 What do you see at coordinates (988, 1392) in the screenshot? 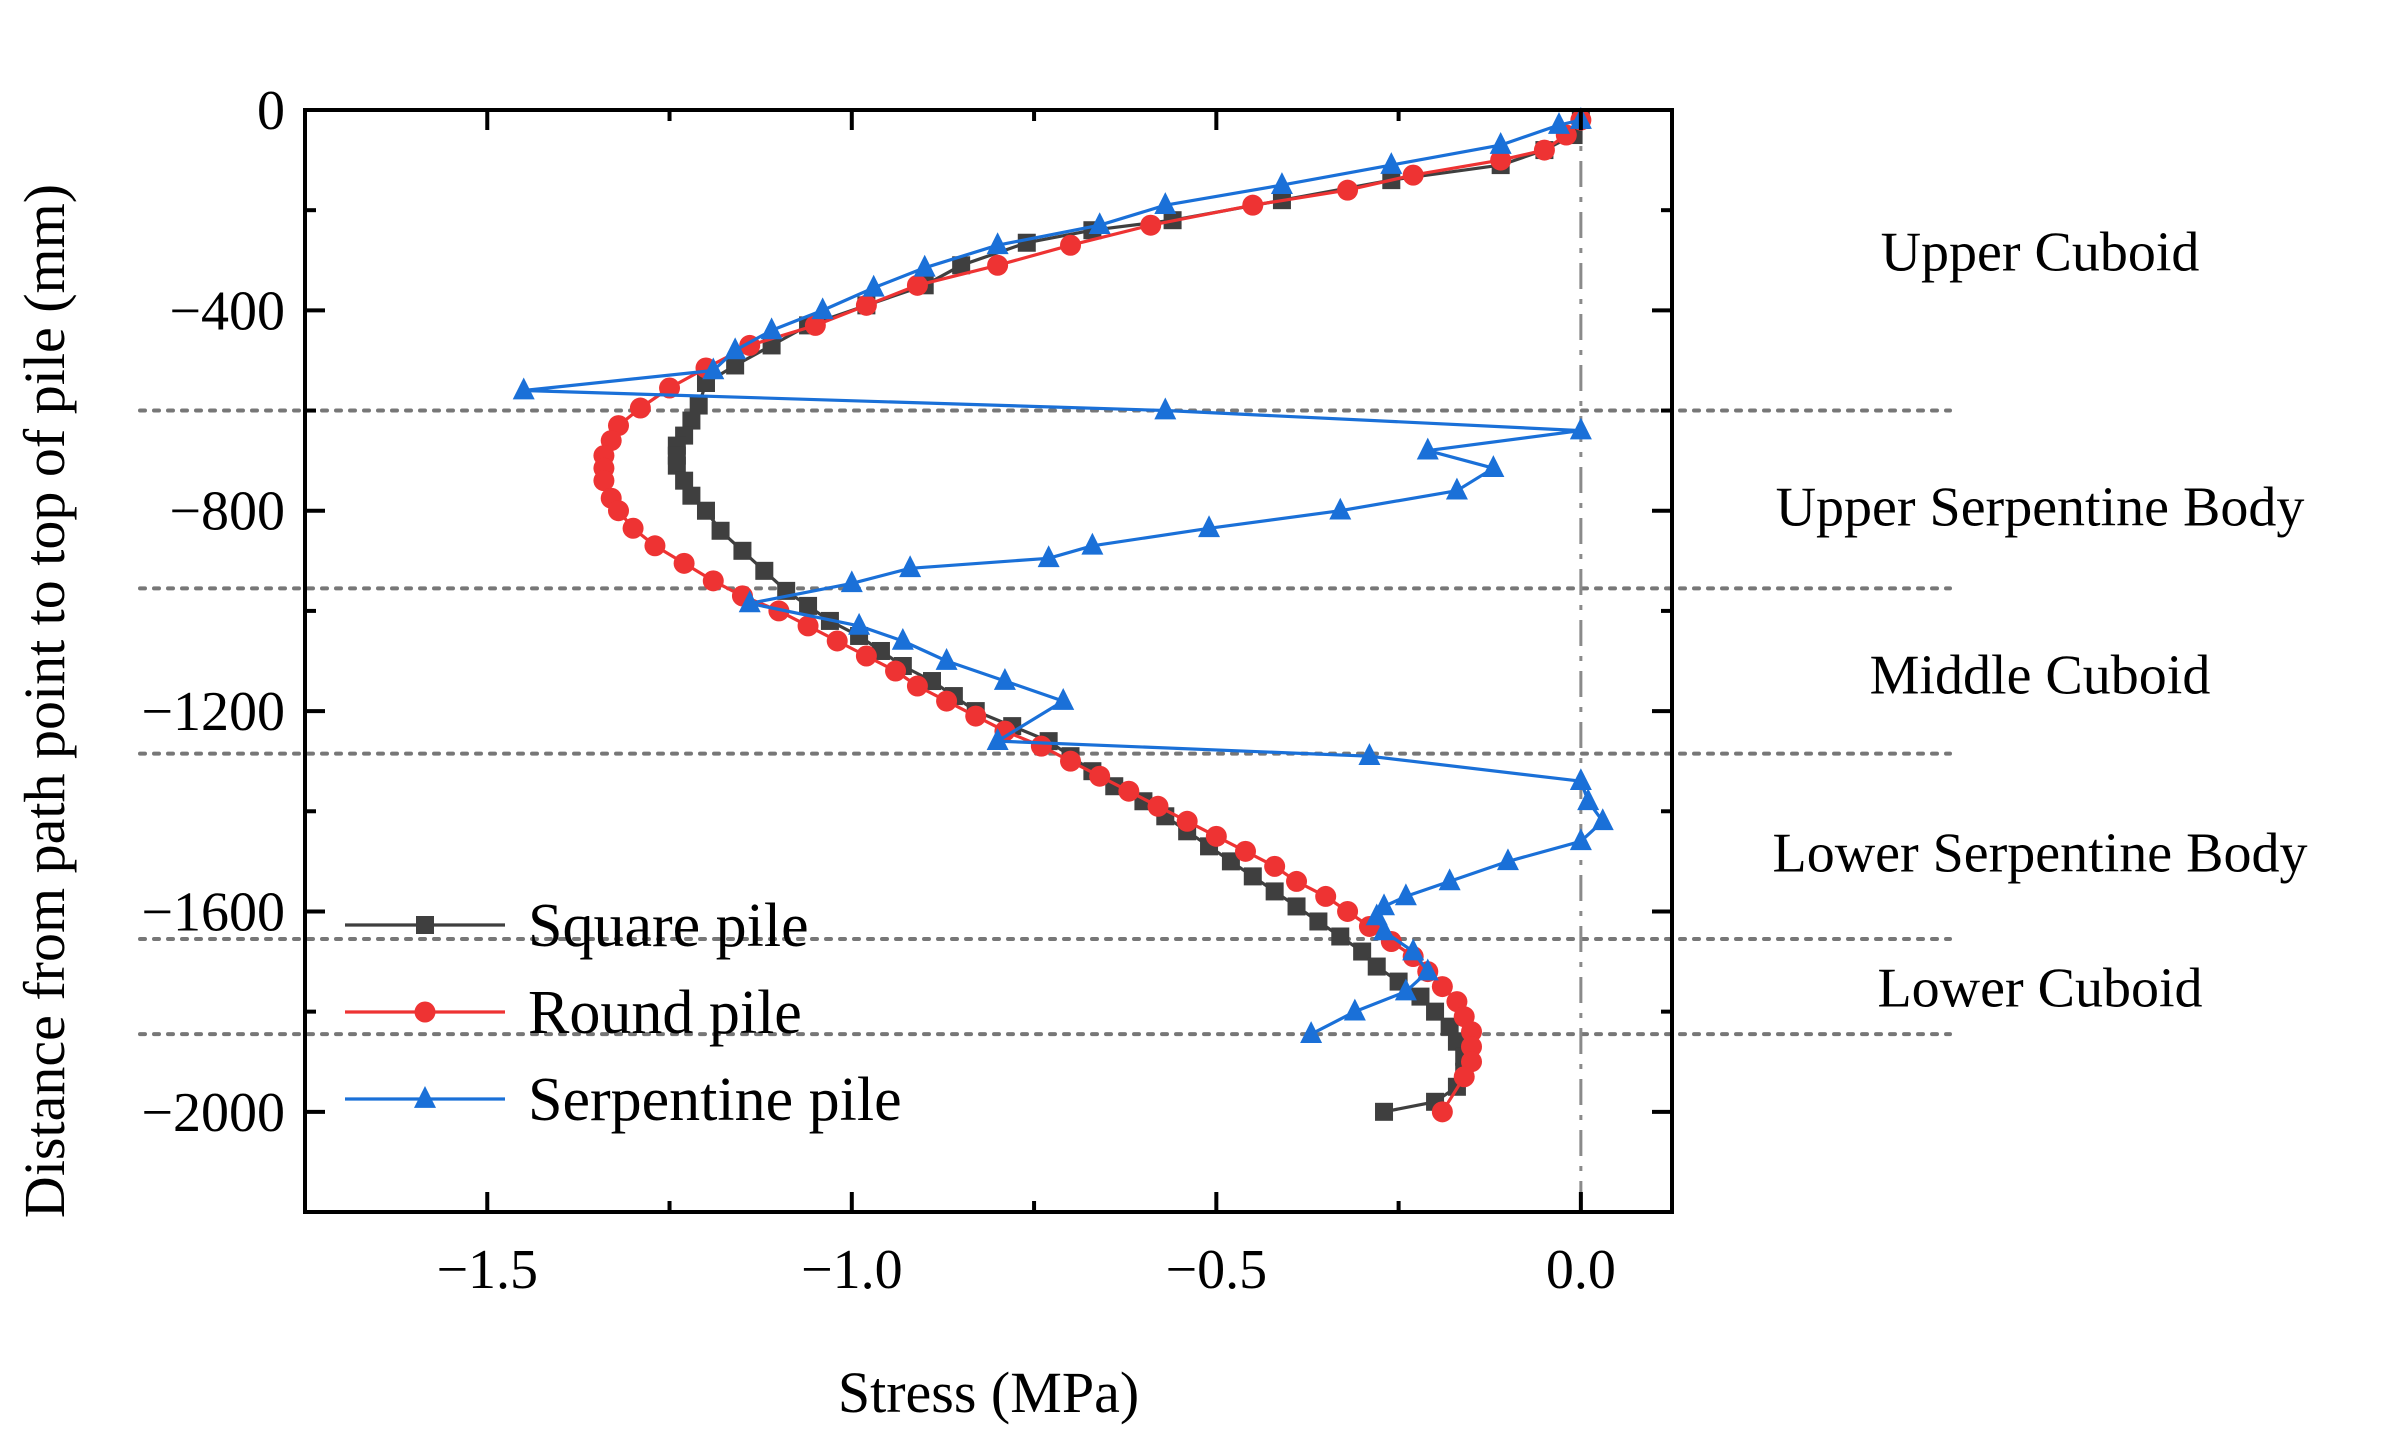
I see `x-axis-title: Stress (MPa)` at bounding box center [988, 1392].